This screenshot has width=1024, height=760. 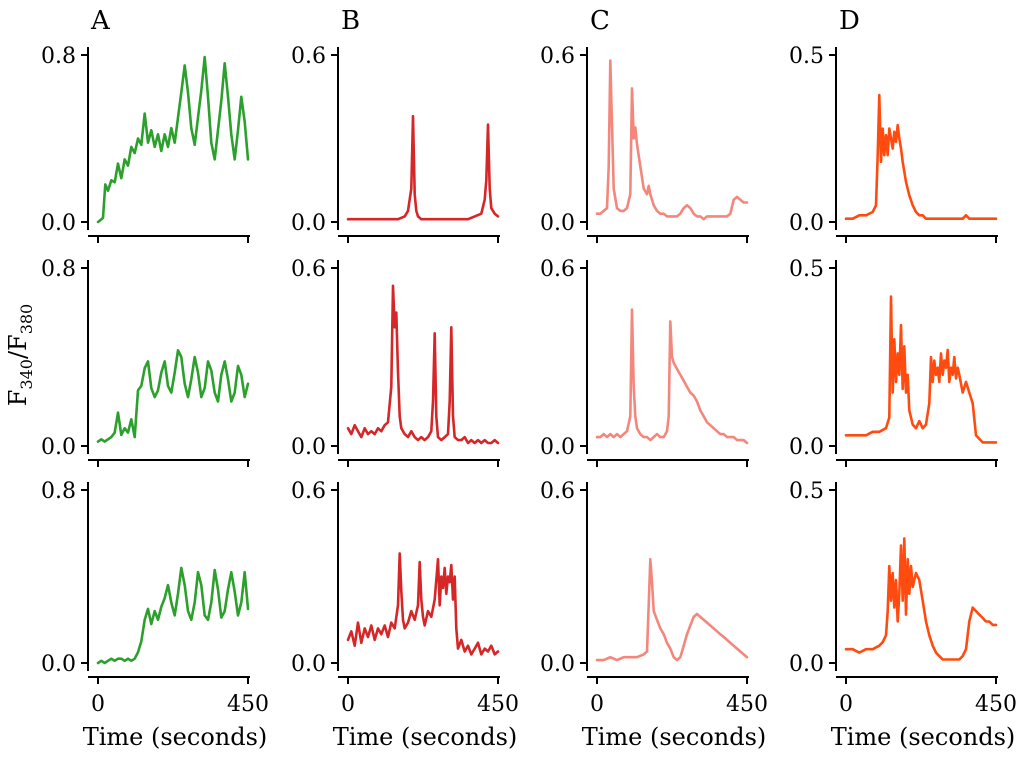 I want to click on panel-a-1: 0.8 0.0, so click(x=145, y=143).